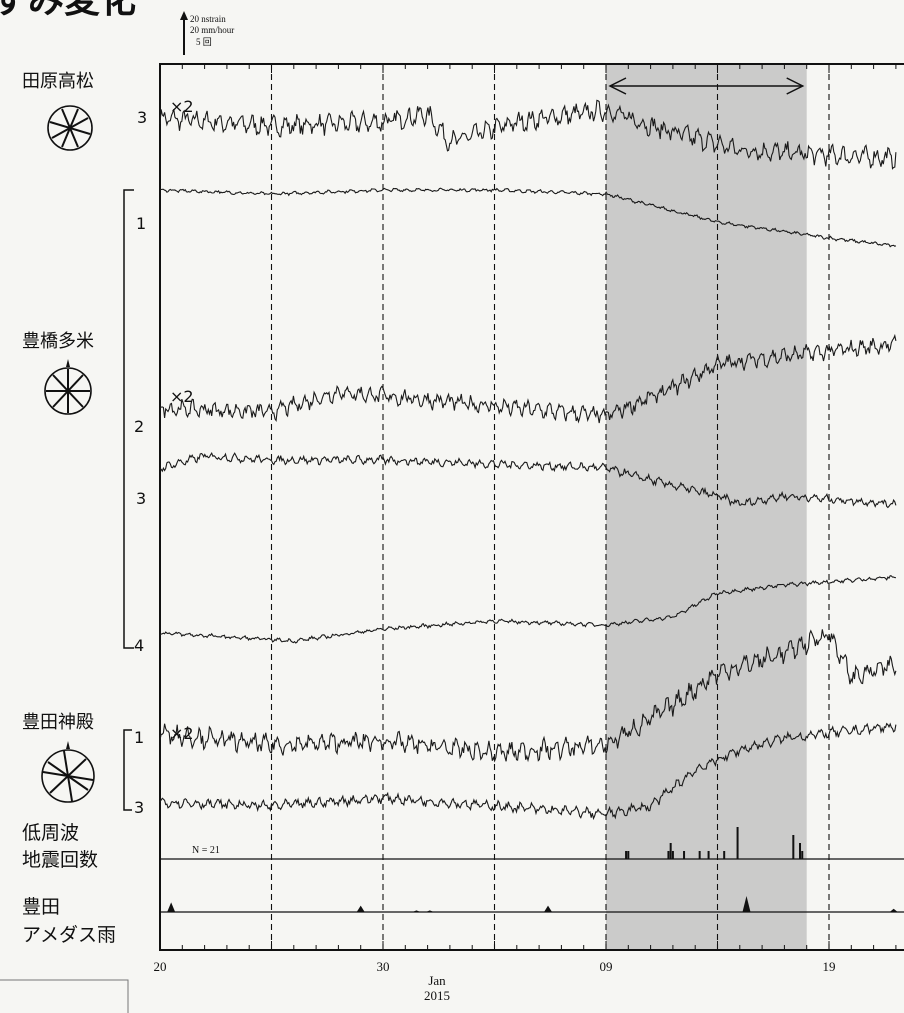 Image resolution: width=904 pixels, height=1013 pixels. What do you see at coordinates (606, 966) in the screenshot?
I see `x-tick-label: 09` at bounding box center [606, 966].